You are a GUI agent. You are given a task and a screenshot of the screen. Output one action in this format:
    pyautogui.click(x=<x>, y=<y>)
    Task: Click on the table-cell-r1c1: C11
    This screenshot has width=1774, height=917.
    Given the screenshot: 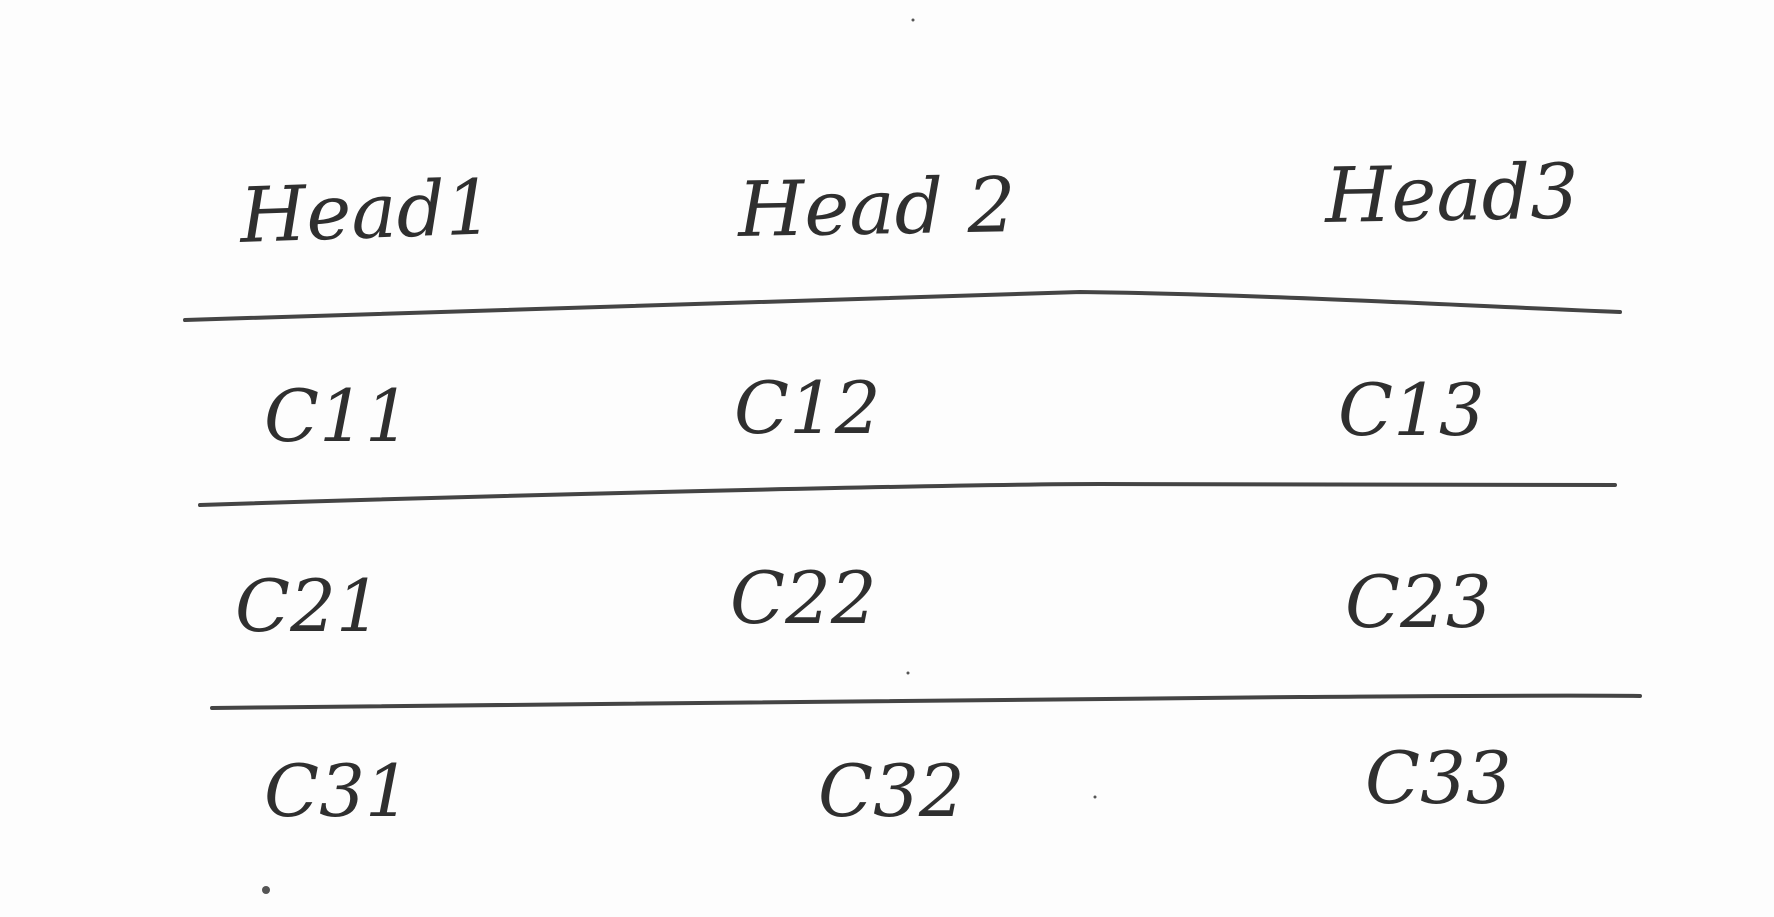 What is the action you would take?
    pyautogui.click(x=337, y=416)
    